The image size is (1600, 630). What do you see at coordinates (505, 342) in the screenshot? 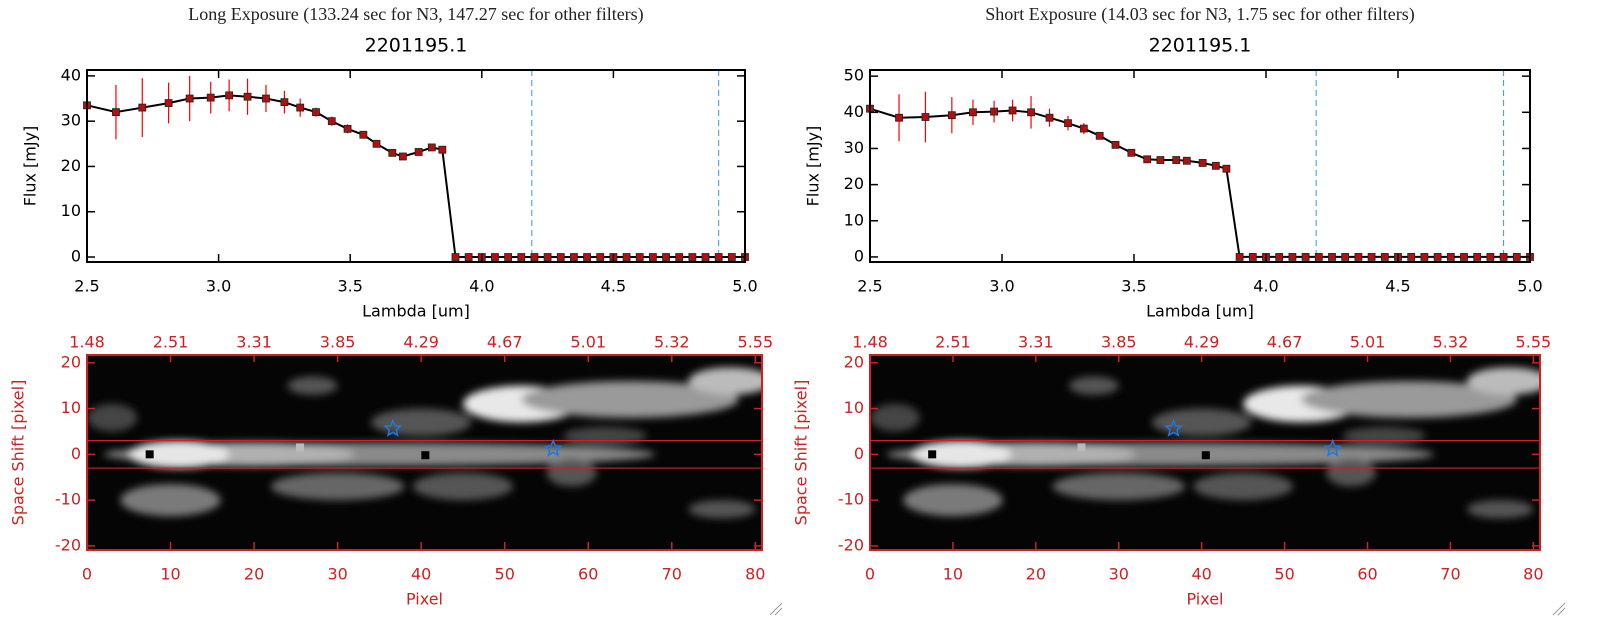
I see `x2-tick-label: 4.67` at bounding box center [505, 342].